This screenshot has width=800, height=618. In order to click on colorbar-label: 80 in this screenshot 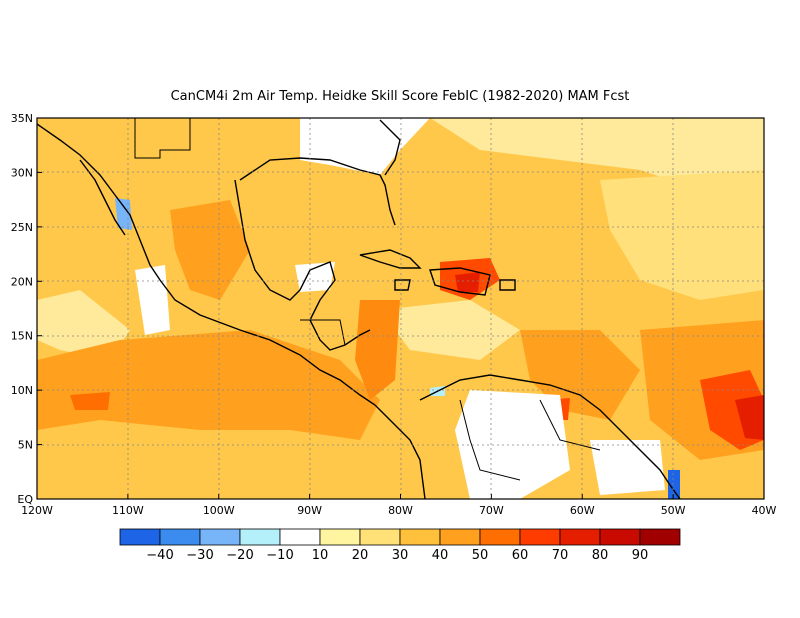, I will do `click(600, 555)`.